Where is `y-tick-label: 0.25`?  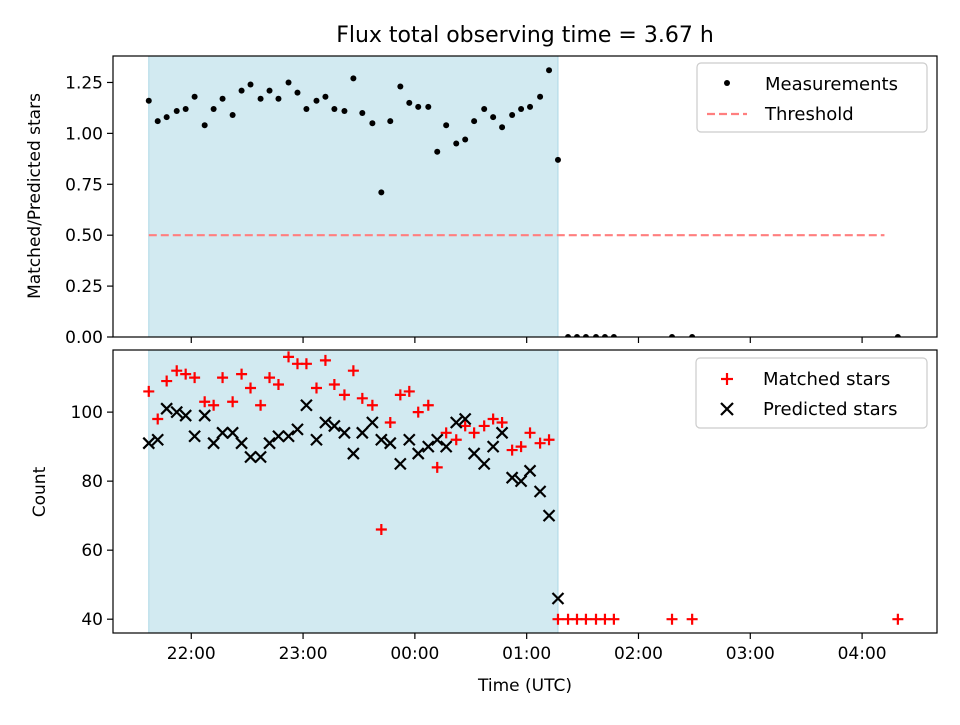
y-tick-label: 0.25 is located at coordinates (84, 287).